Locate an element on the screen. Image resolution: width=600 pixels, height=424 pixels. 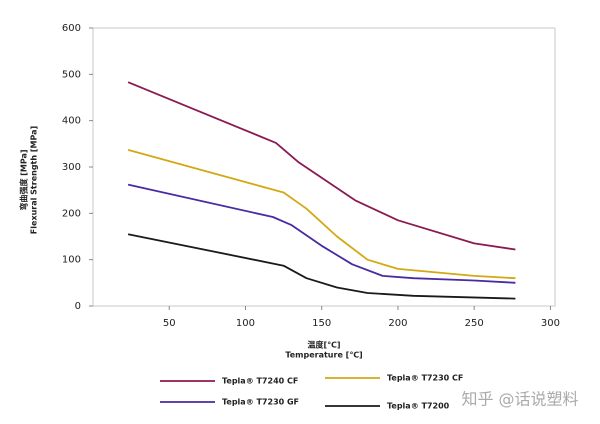
series-line is located at coordinates (321, 266).